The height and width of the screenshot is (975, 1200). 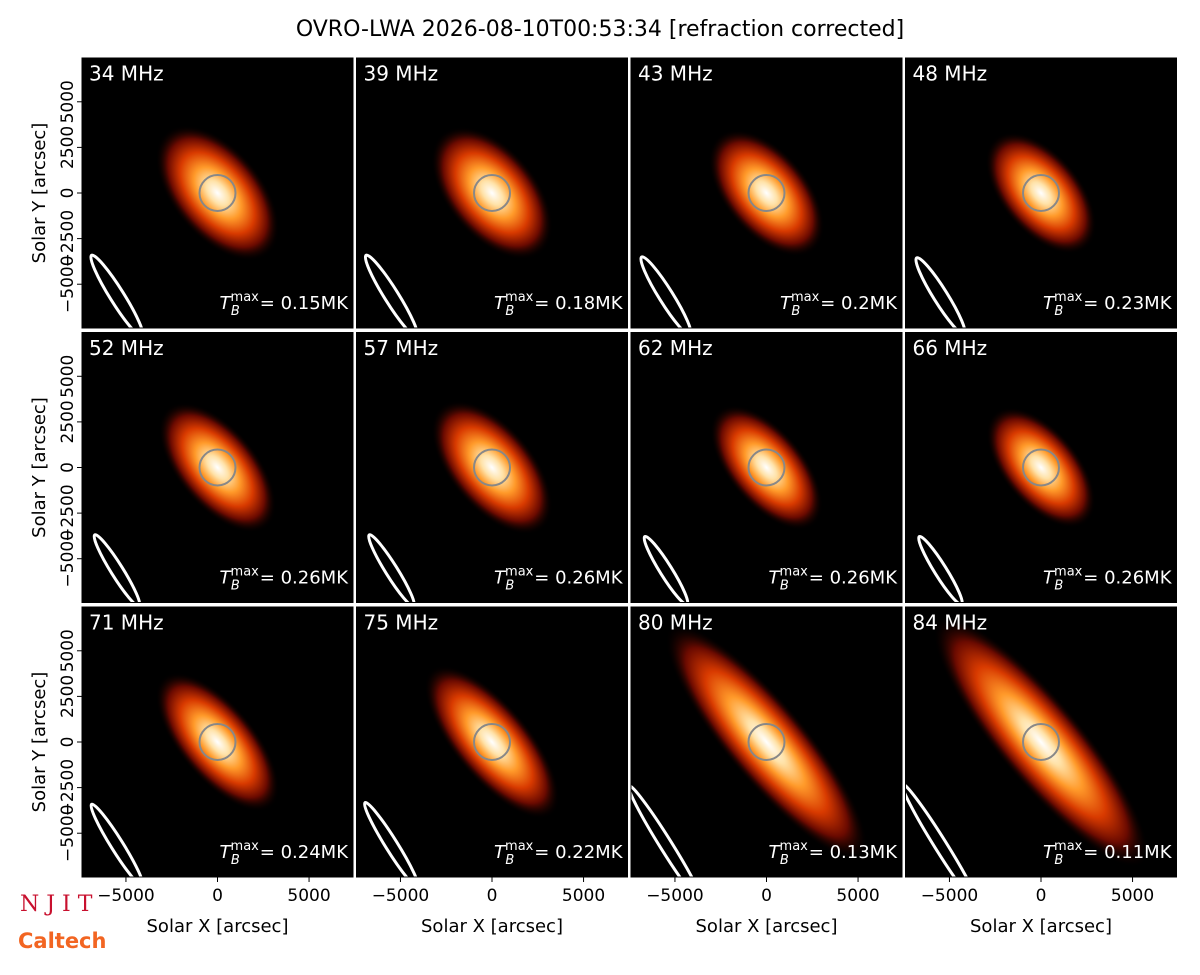 I want to click on tmax-label: Tmax B = 0.2MK, so click(x=839, y=304).